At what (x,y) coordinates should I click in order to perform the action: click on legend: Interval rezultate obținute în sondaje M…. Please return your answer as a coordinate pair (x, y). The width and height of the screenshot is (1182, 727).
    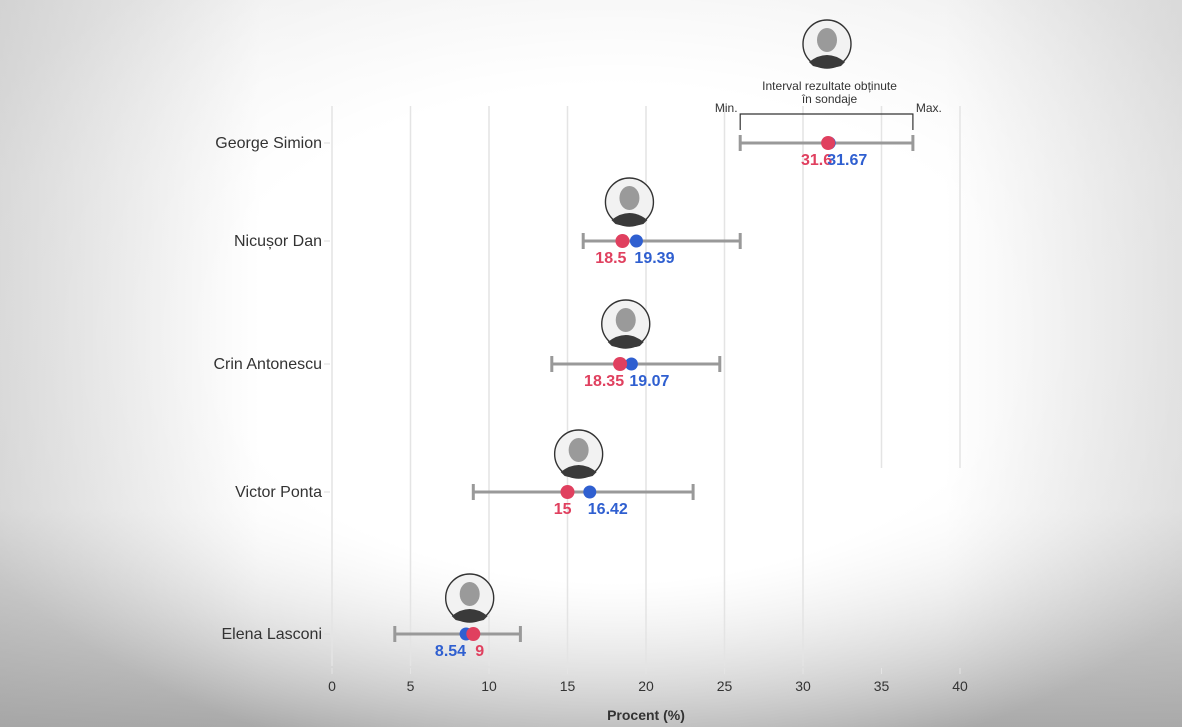
    Looking at the image, I should click on (828, 104).